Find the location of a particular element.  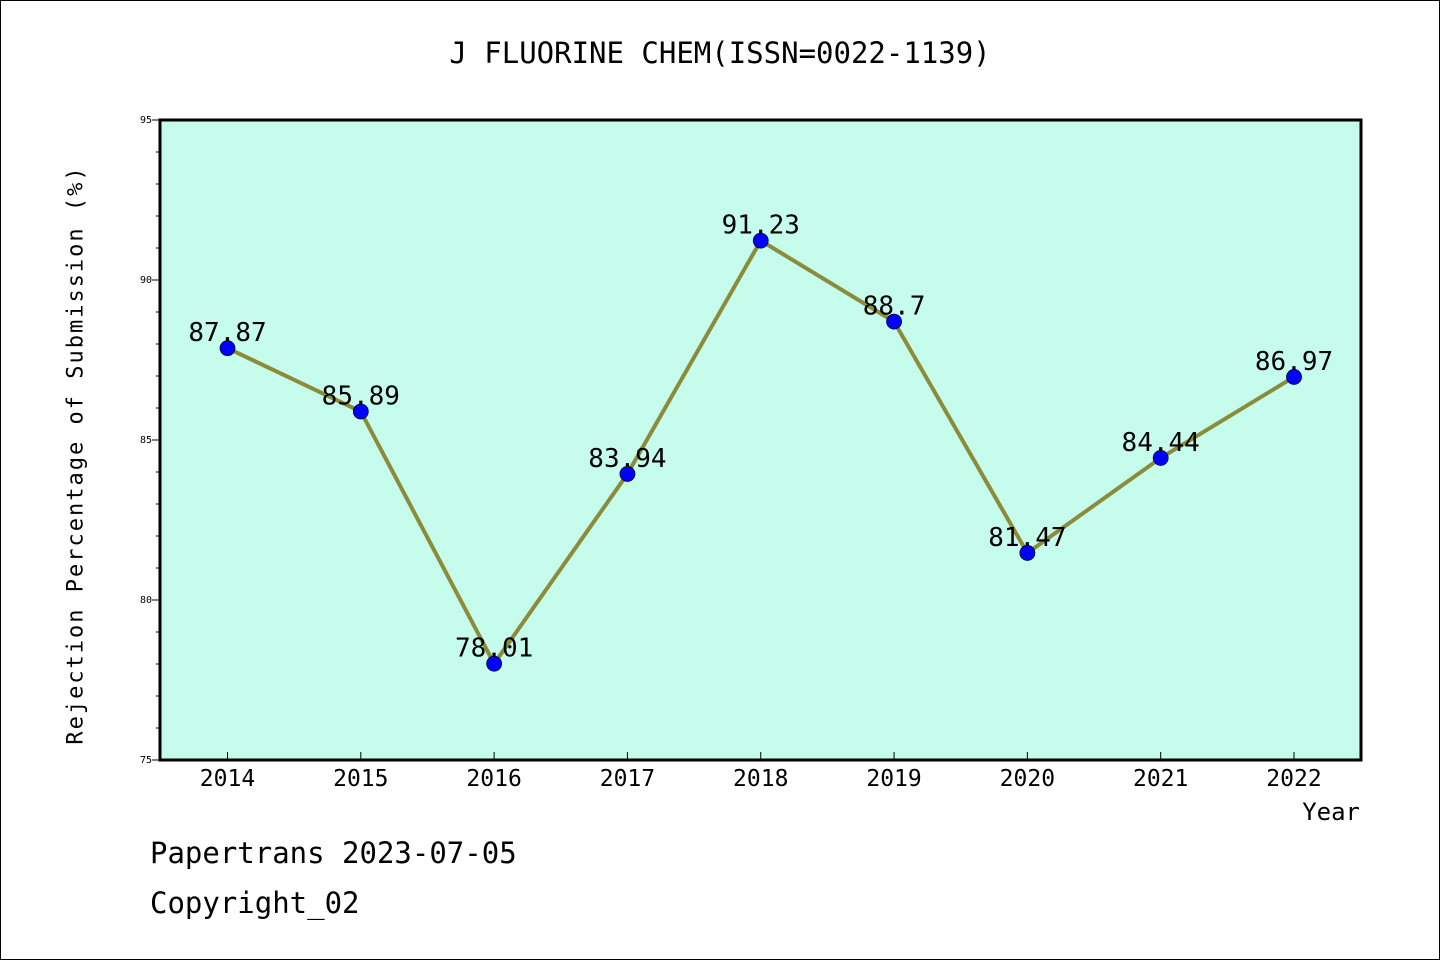

data-label: 87.87 is located at coordinates (227, 333).